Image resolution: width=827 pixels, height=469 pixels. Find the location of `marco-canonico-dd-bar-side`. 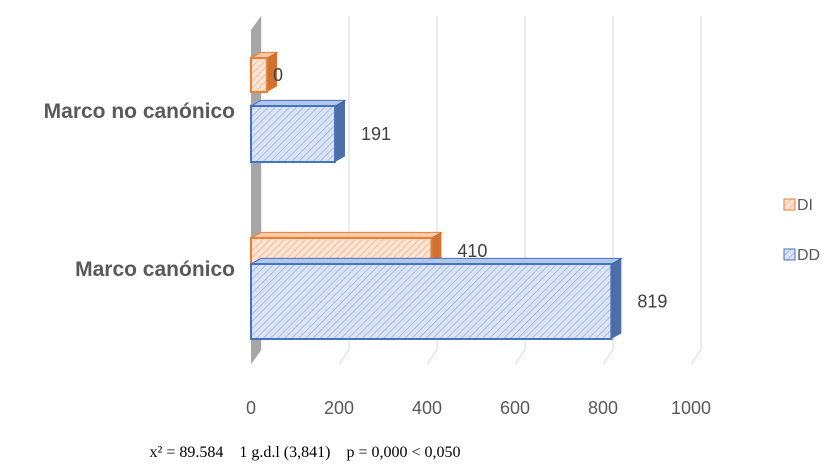

marco-canonico-dd-bar-side is located at coordinates (616, 298).